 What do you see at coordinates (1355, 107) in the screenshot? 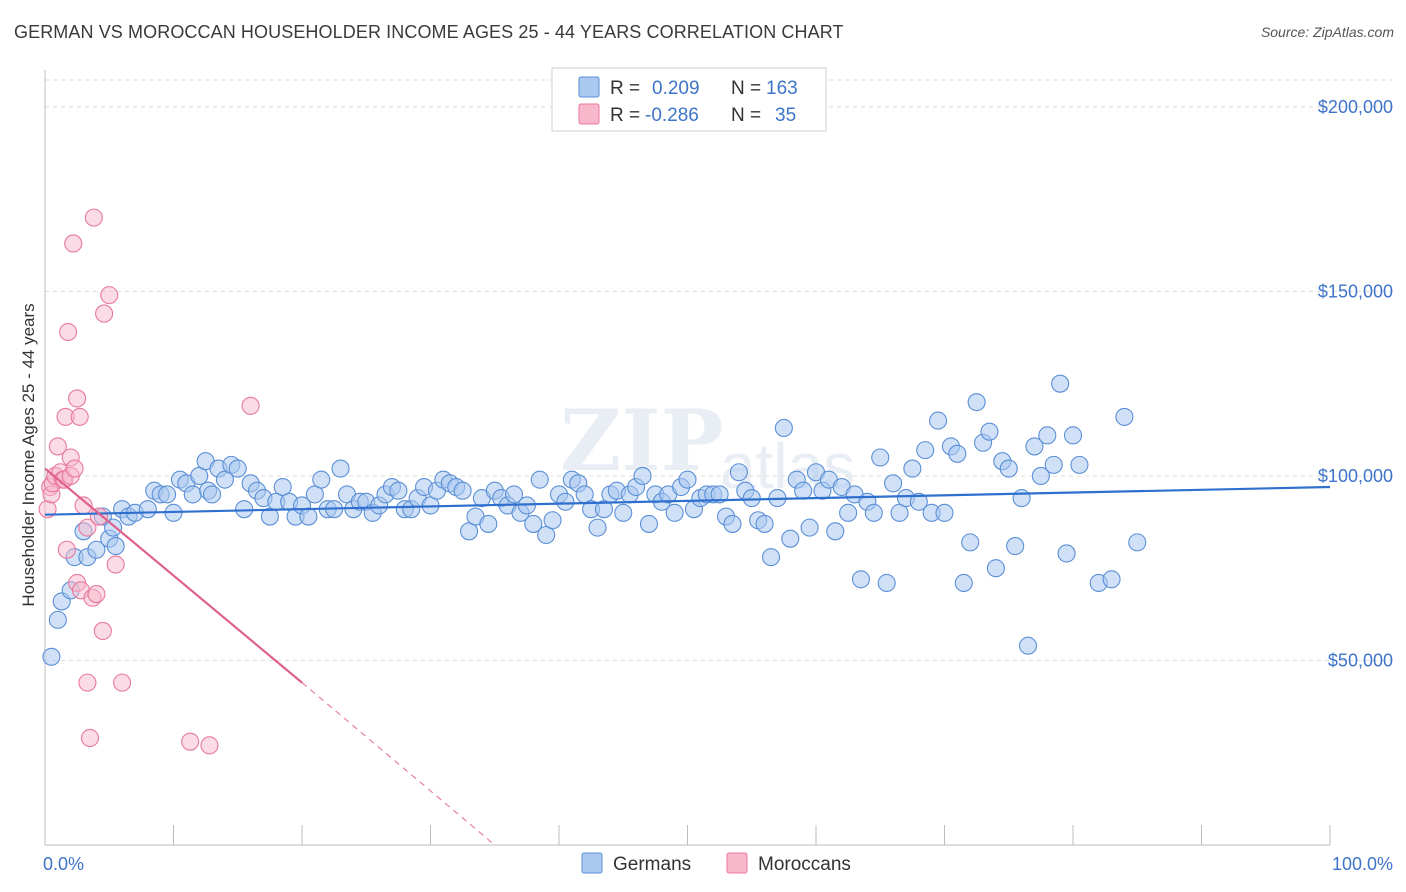
I see `y-tick-label: $200,000` at bounding box center [1355, 107].